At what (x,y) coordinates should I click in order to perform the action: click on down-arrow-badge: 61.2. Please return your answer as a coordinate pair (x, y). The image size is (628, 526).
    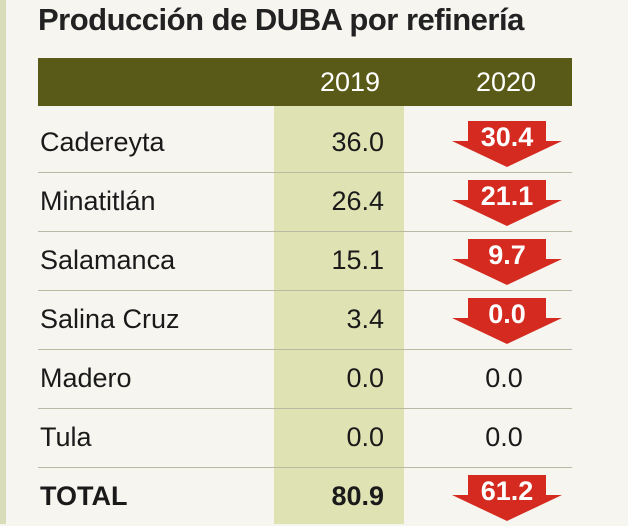
    Looking at the image, I should click on (507, 497).